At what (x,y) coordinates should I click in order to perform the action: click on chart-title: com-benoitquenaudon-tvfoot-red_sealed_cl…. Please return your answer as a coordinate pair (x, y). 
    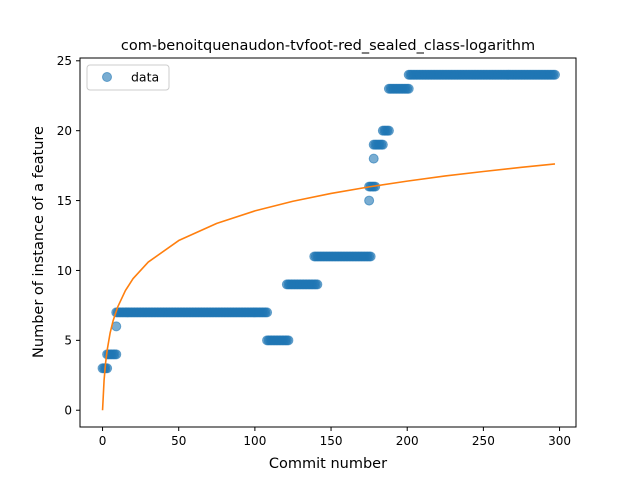
    Looking at the image, I should click on (328, 46).